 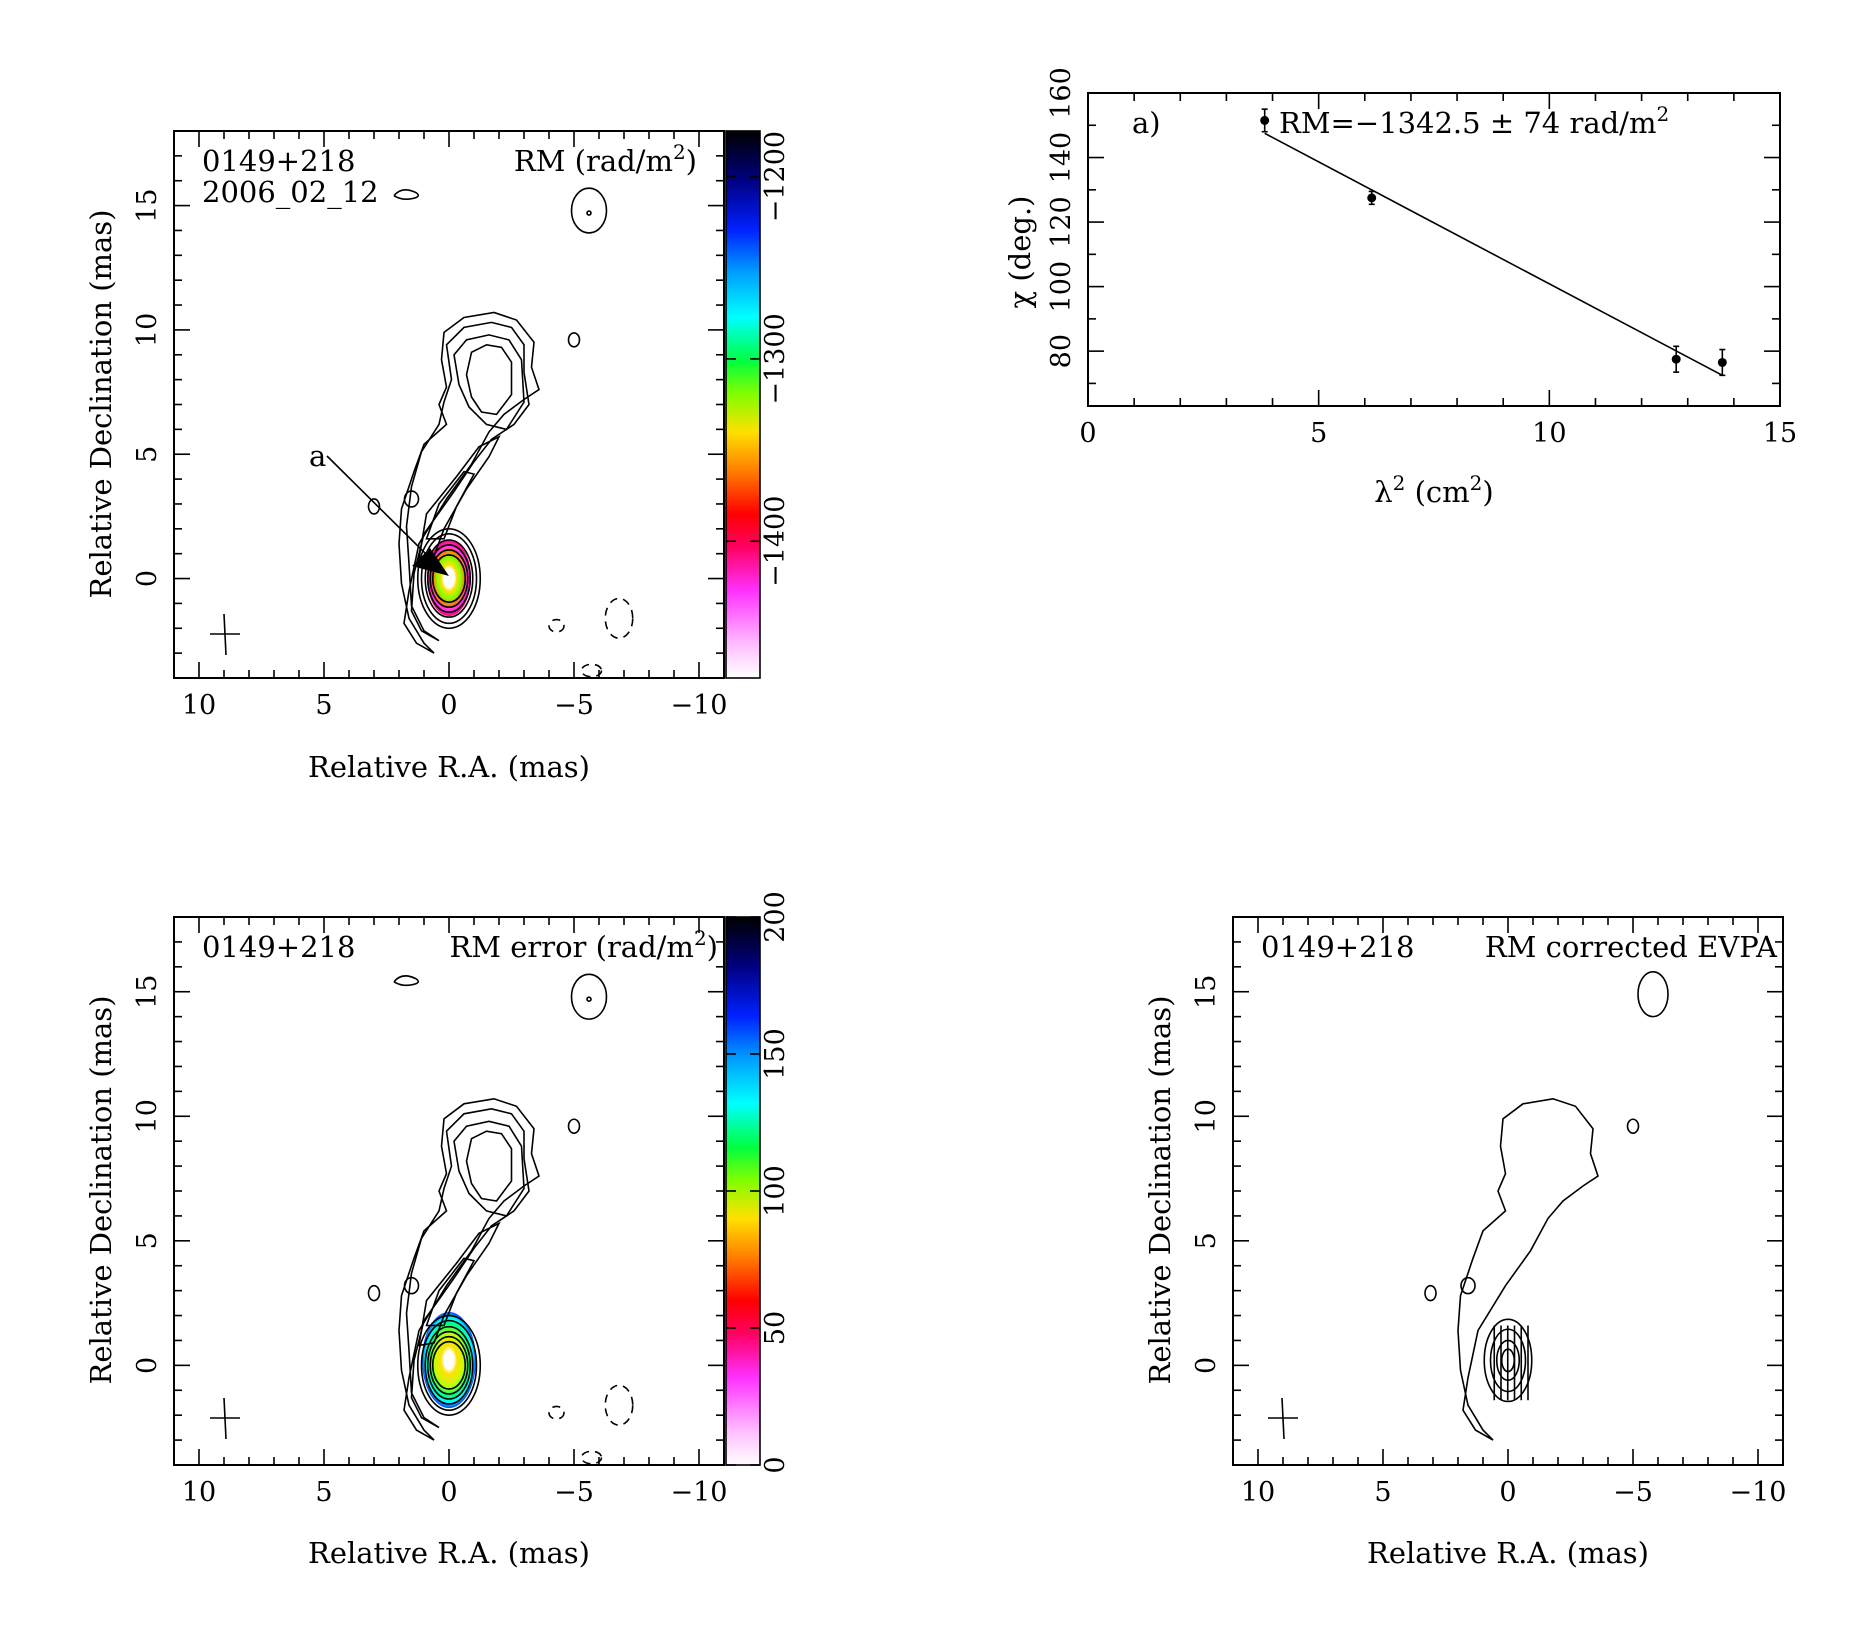 What do you see at coordinates (147, 387) in the screenshot?
I see `rm-map-y-tick-labels: 0 5 10 15` at bounding box center [147, 387].